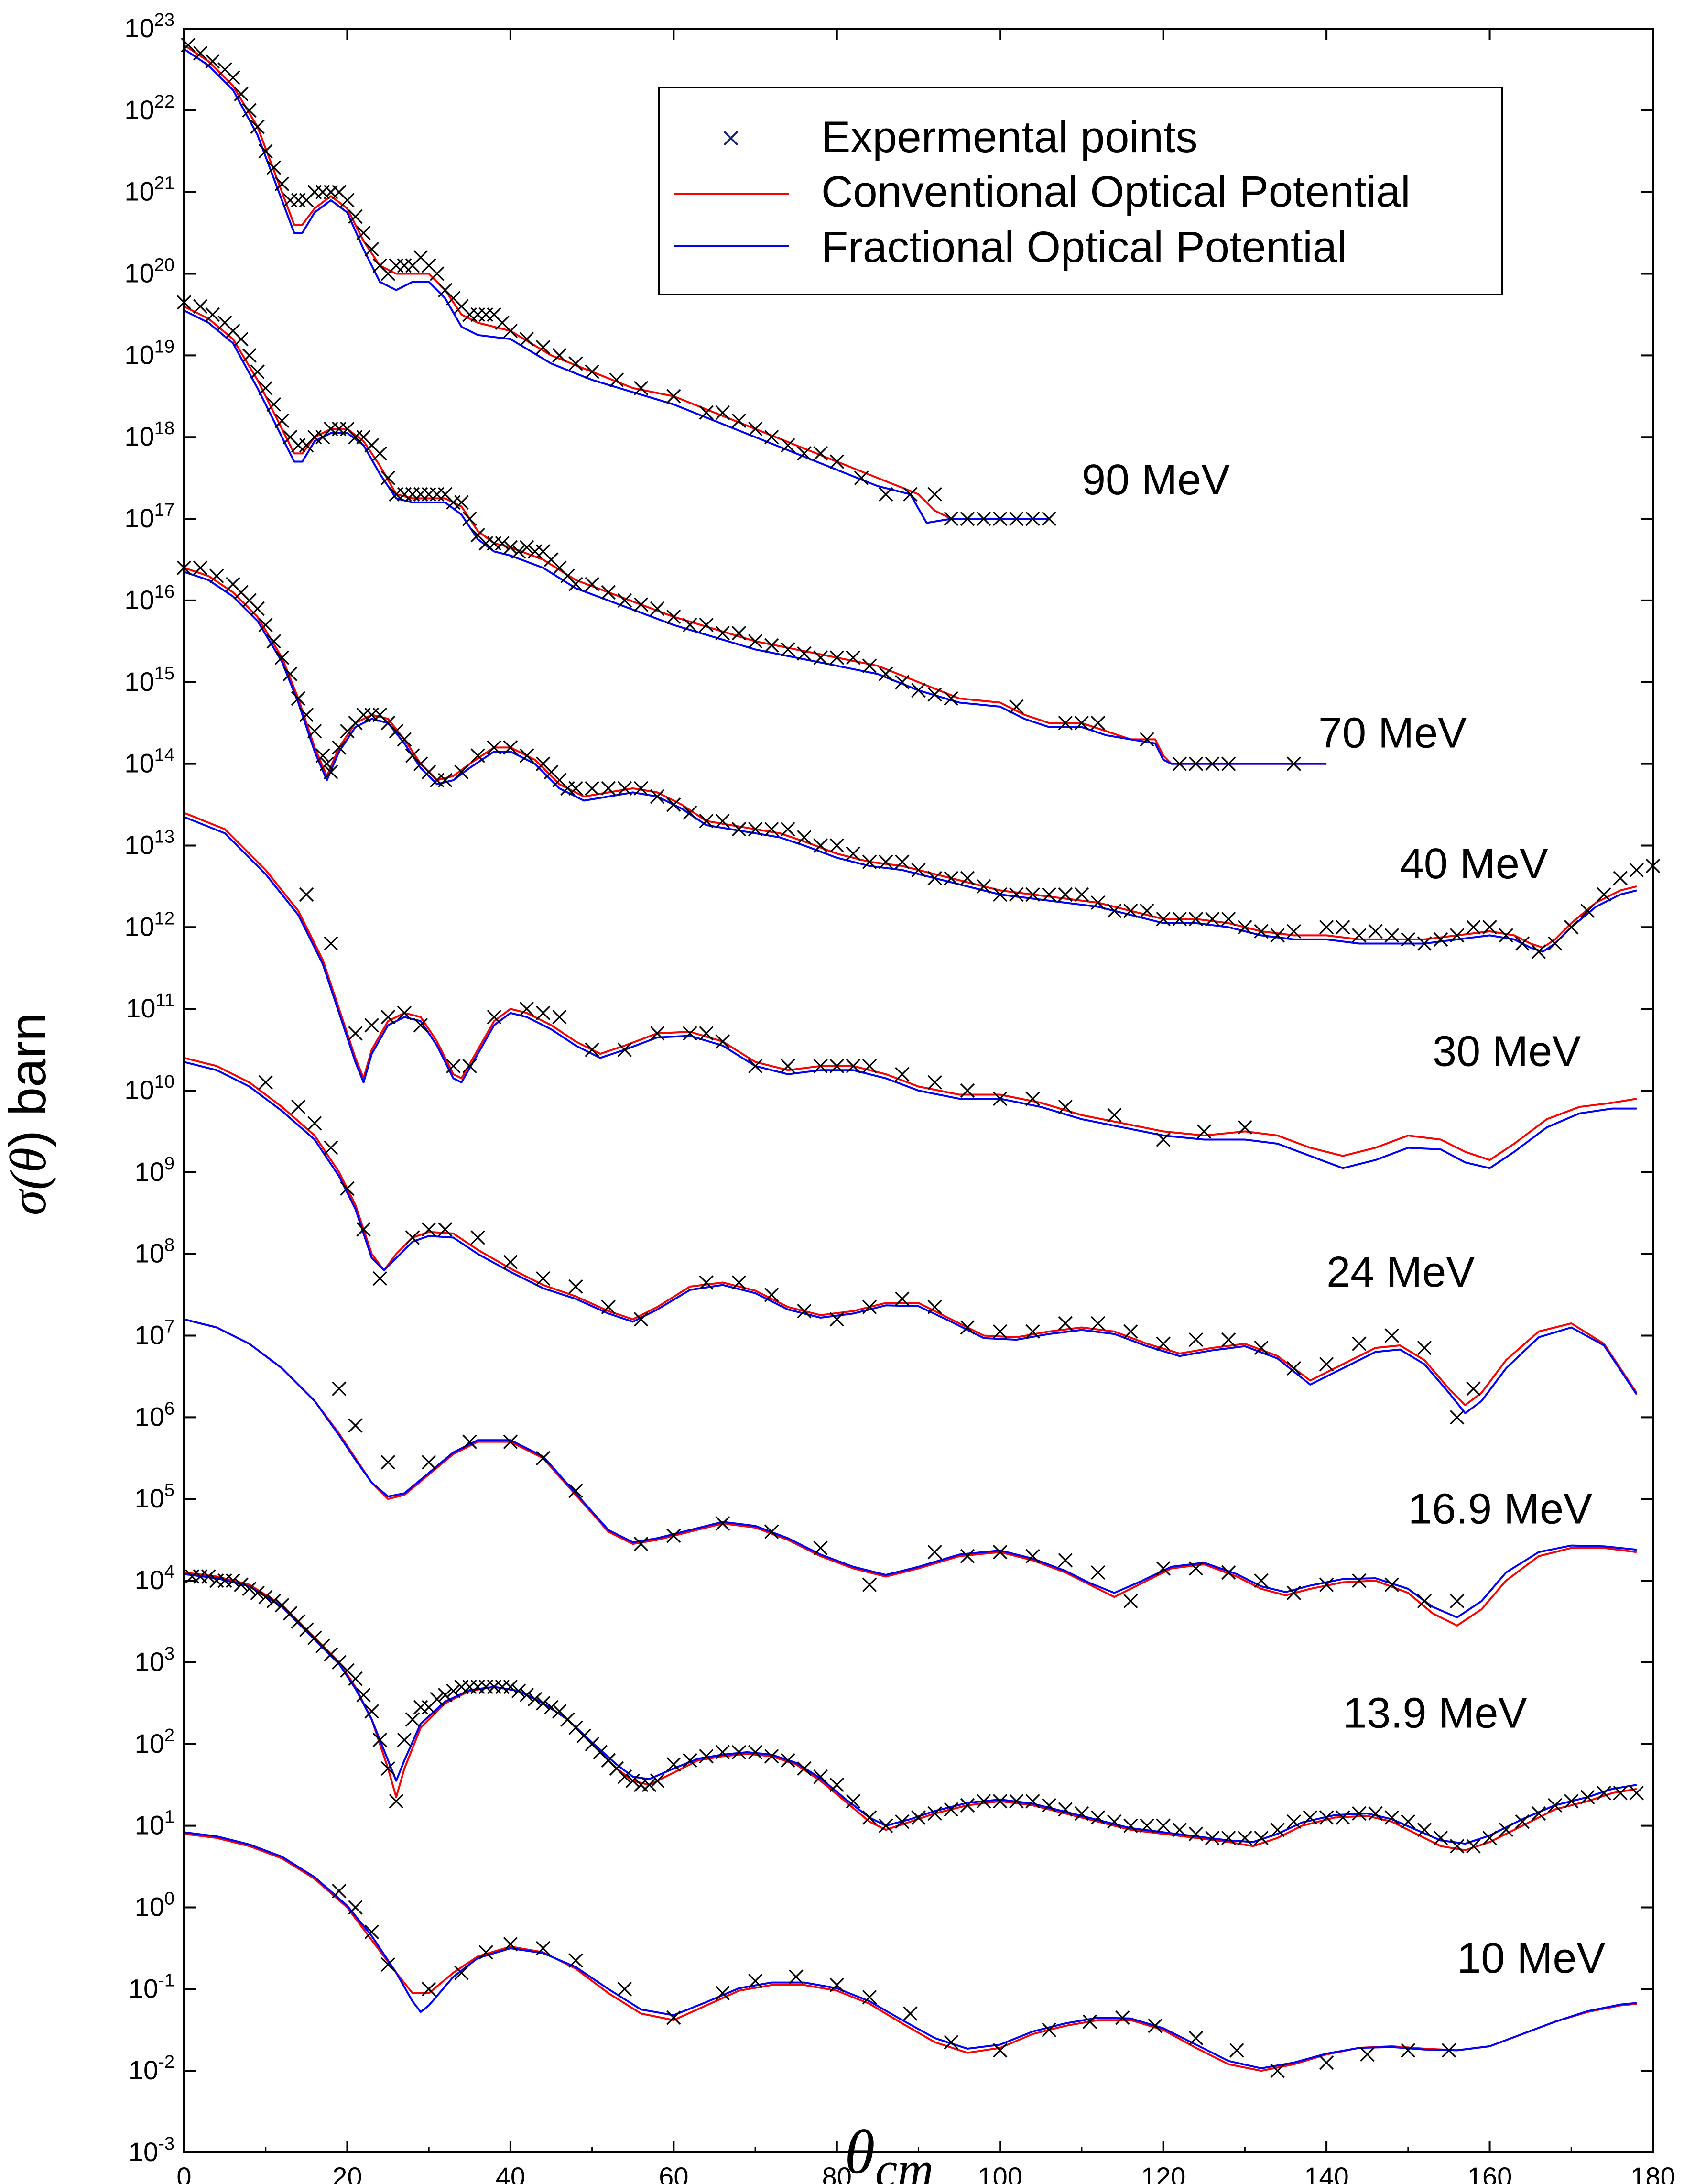 Image resolution: width=1684 pixels, height=2184 pixels. What do you see at coordinates (149, 271) in the screenshot?
I see `y-tick-label-20: 1020` at bounding box center [149, 271].